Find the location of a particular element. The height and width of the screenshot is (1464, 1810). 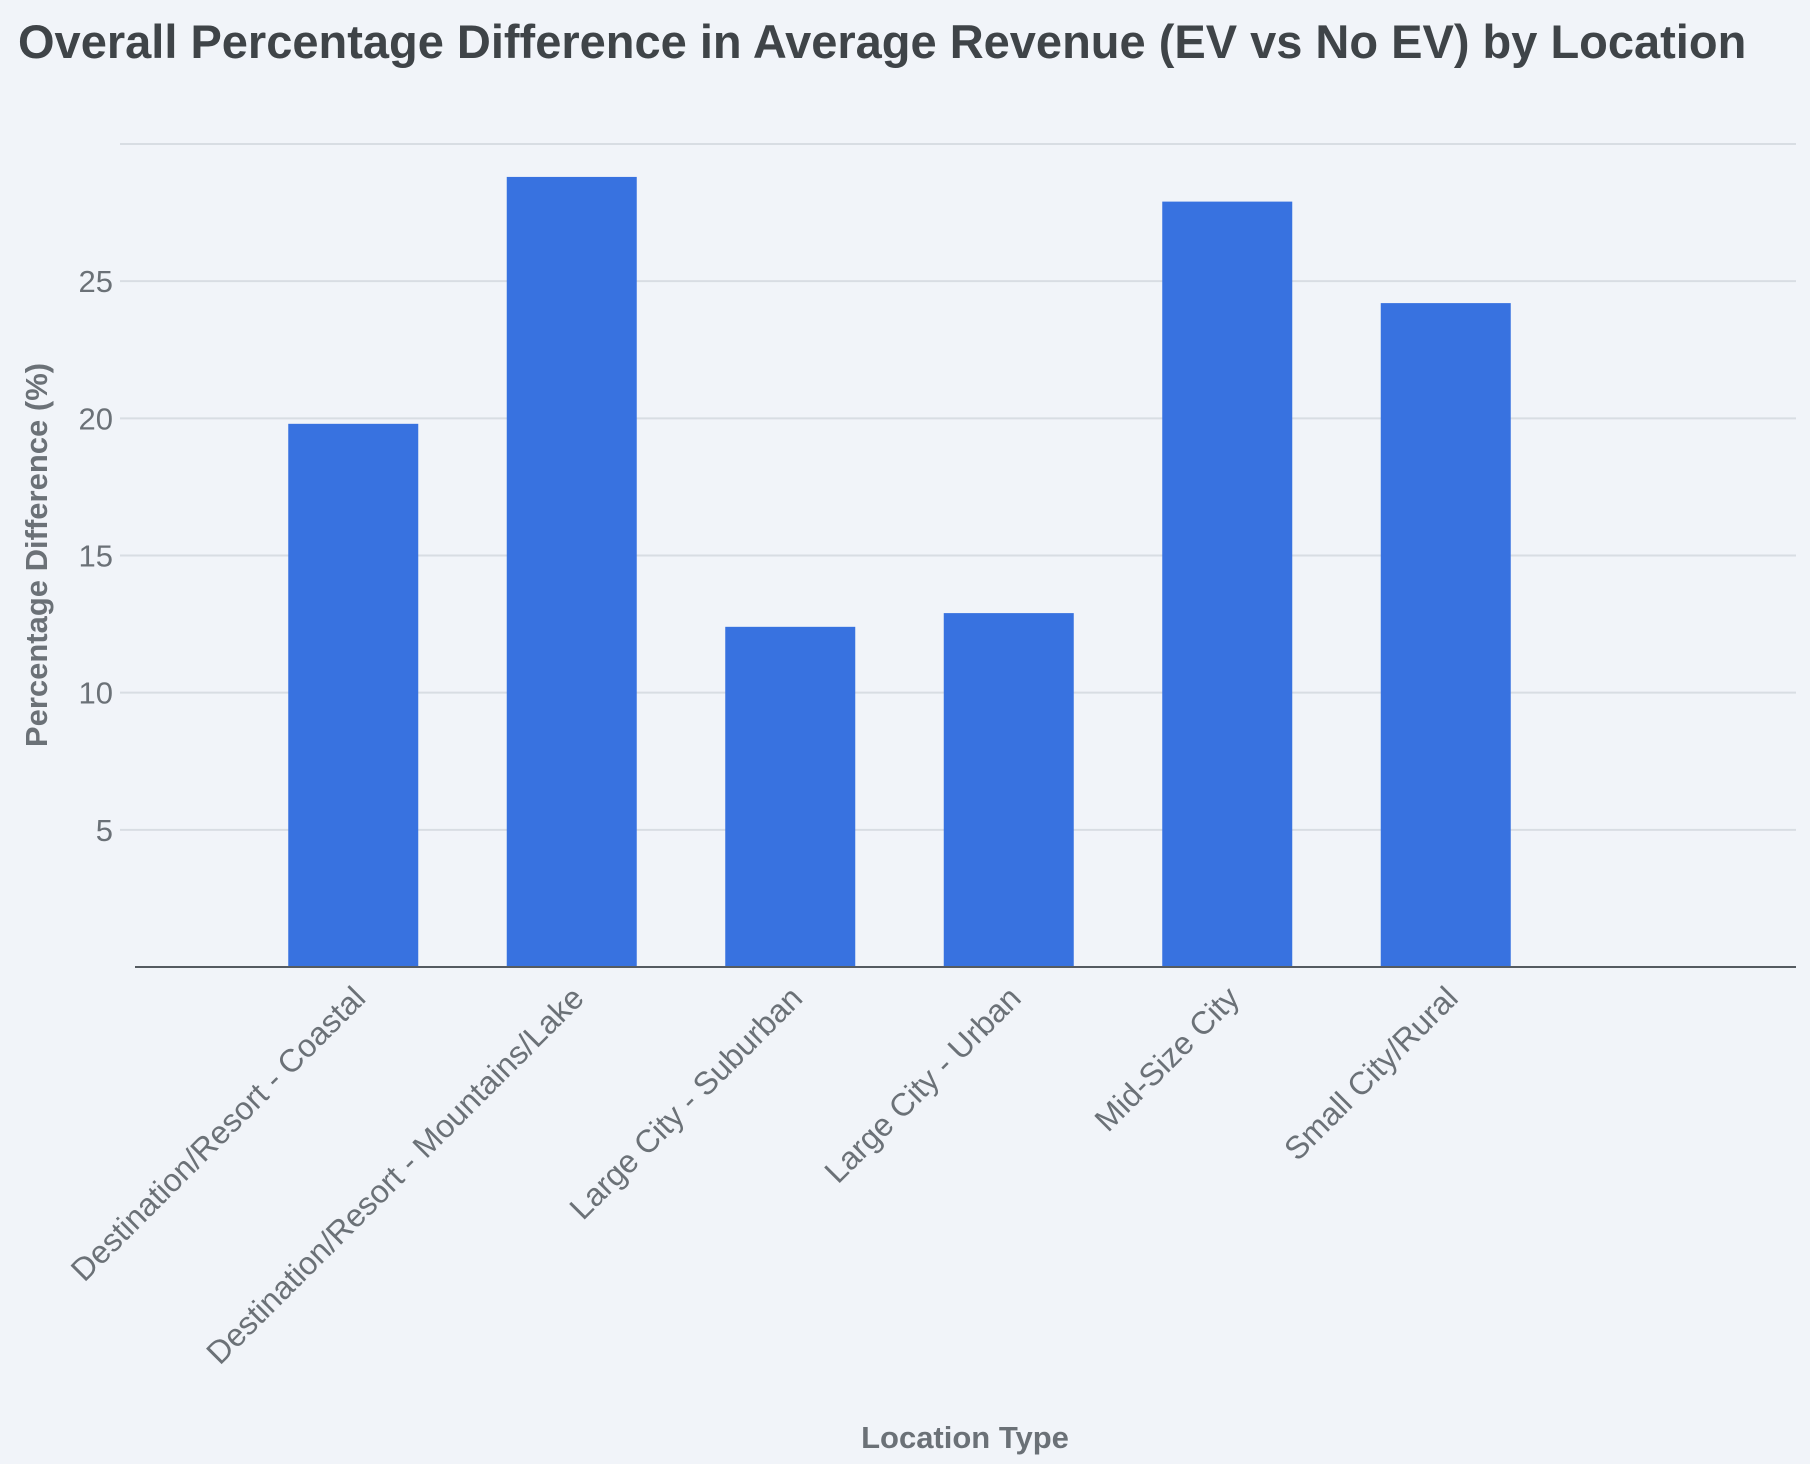

x-tick-label: Small City/Rural is located at coordinates (1371, 1073).